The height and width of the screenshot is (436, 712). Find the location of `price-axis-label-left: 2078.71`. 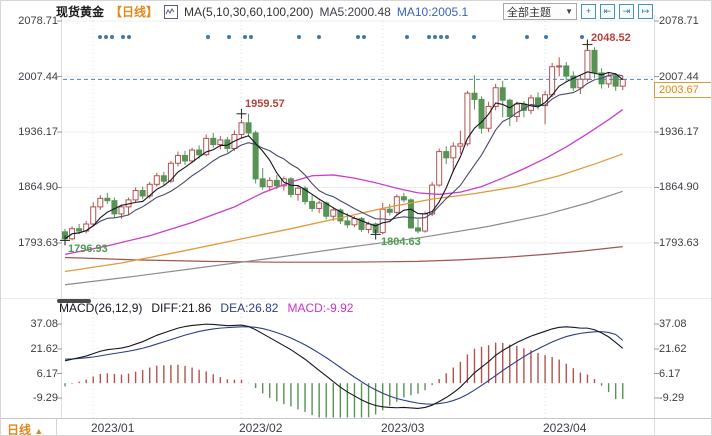

price-axis-label-left: 2078.71 is located at coordinates (38, 21).